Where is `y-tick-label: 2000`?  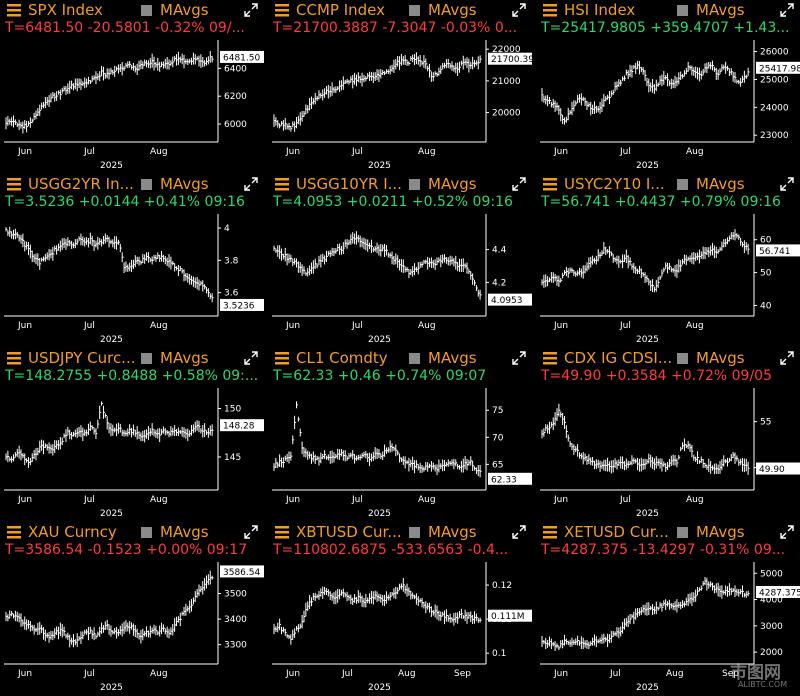
y-tick-label: 2000 is located at coordinates (771, 653).